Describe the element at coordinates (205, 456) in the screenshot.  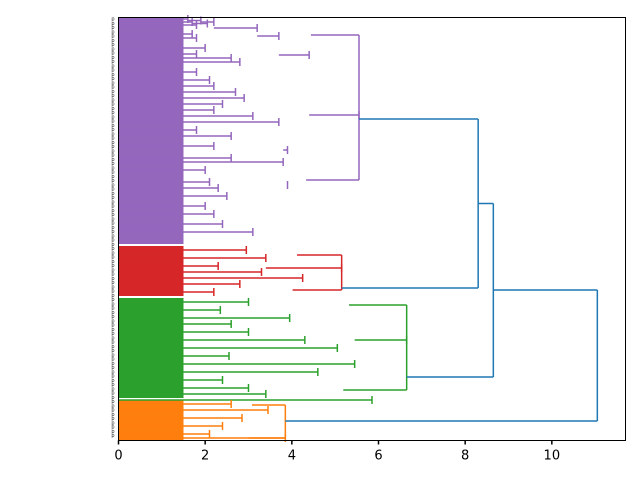
I see `x-tick-label-2: 2` at that location.